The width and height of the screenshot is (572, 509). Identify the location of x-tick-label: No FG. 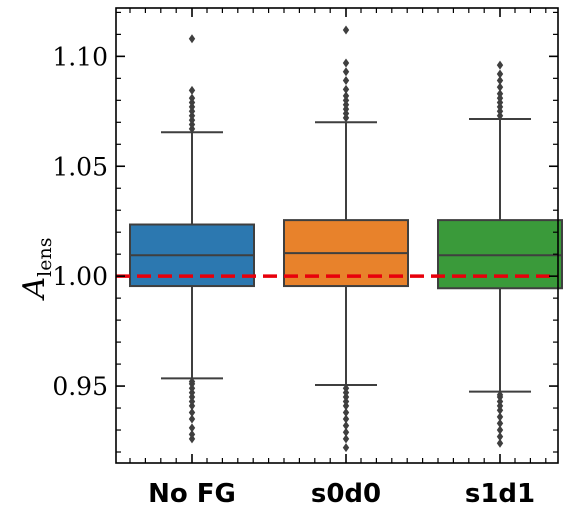
(192, 494).